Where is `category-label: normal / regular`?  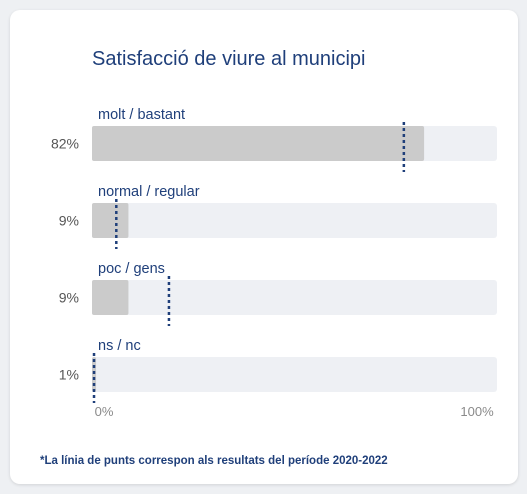 category-label: normal / regular is located at coordinates (149, 192).